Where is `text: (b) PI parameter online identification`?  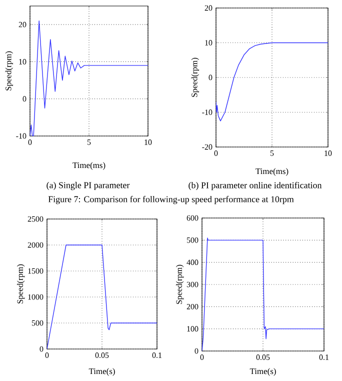
text: (b) PI parameter online identification is located at coordinates (255, 186).